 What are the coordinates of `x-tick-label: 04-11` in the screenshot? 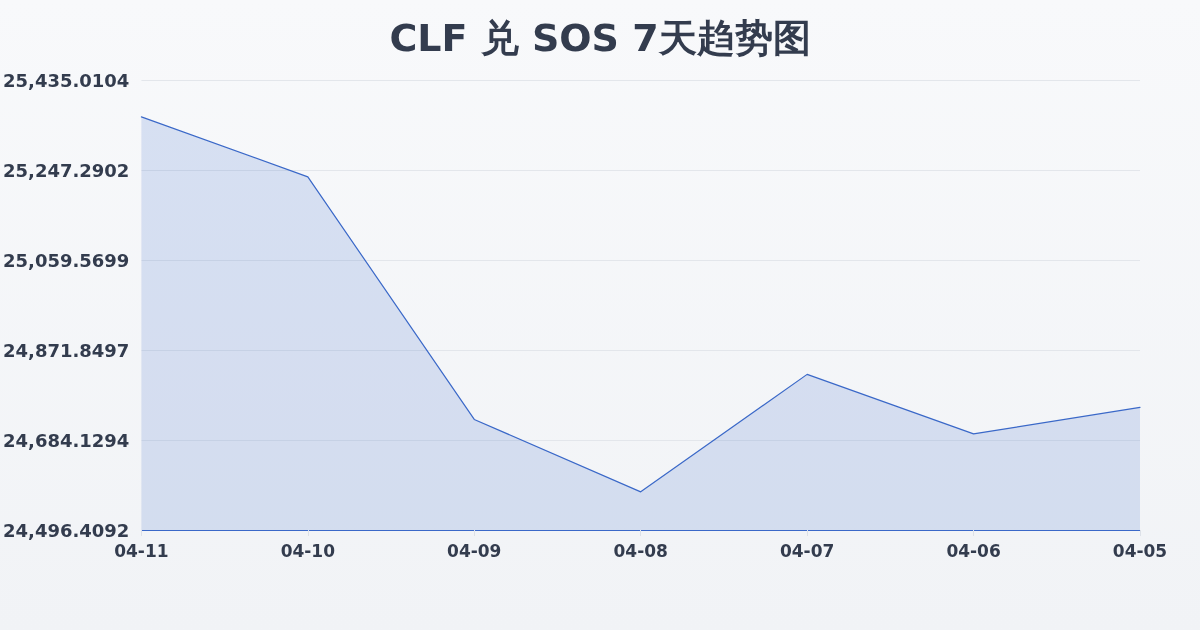 It's located at (141, 550).